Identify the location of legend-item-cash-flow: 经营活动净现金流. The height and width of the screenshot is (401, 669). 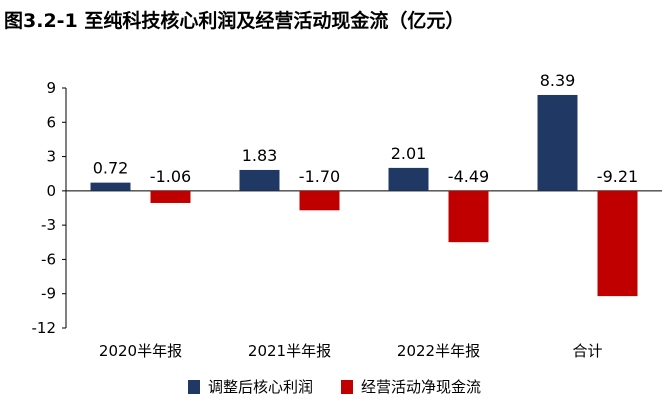
(411, 386).